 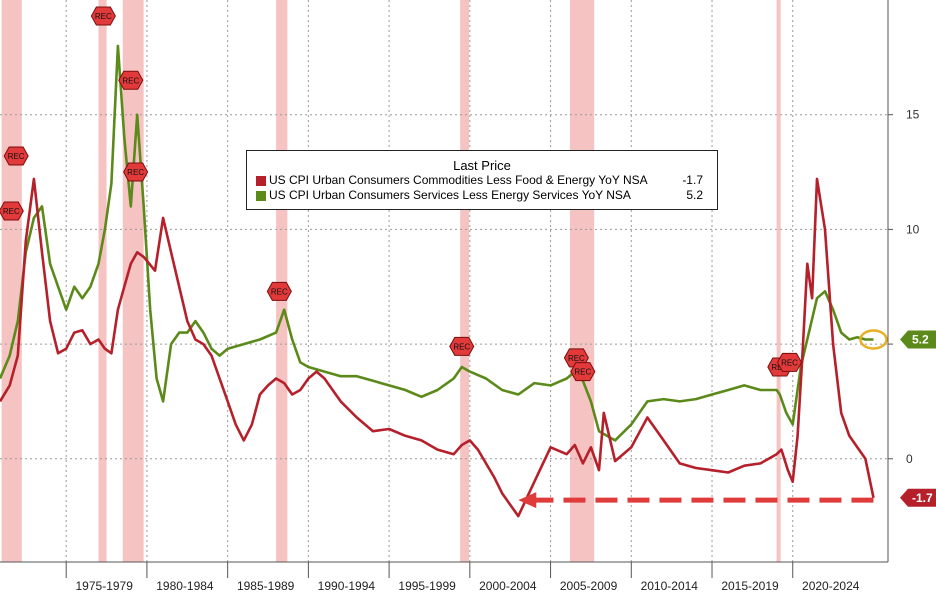 I want to click on last-value-badge-commodities: -1.7, so click(x=918, y=497).